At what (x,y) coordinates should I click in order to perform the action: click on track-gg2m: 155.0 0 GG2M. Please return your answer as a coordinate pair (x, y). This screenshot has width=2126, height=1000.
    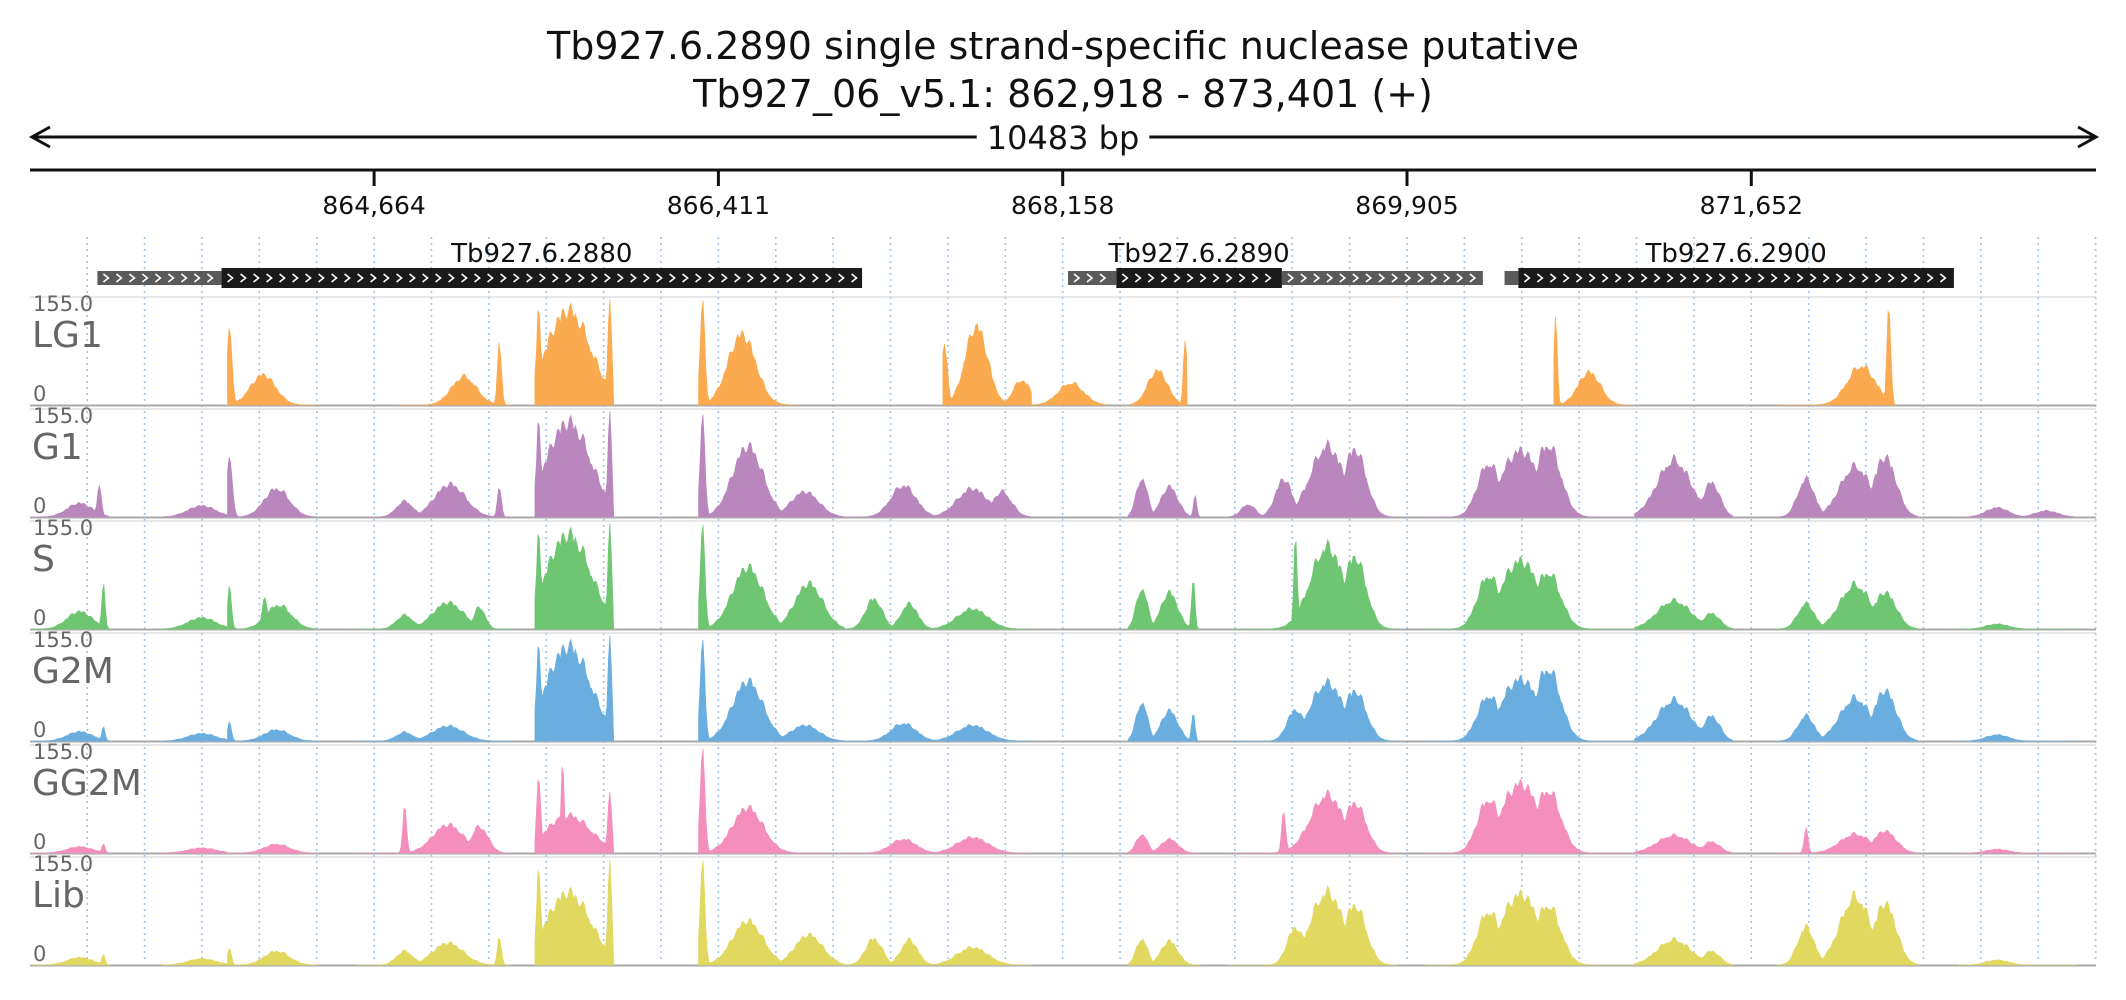
    Looking at the image, I should click on (1063, 797).